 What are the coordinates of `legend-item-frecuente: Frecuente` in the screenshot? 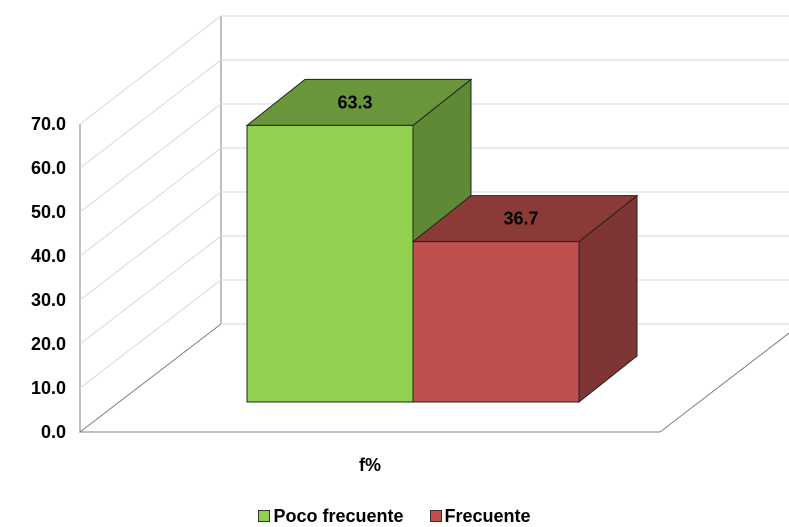 It's located at (480, 516).